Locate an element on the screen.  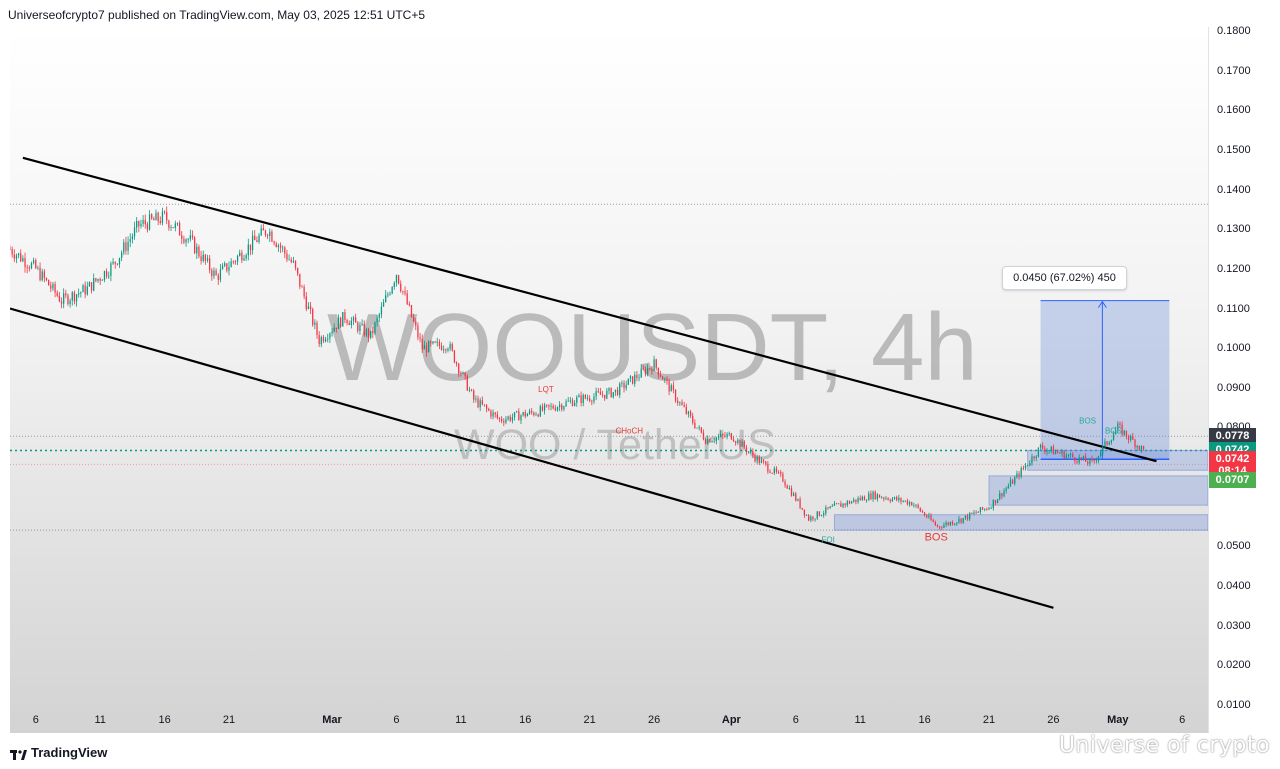
time-tick-label: 26 is located at coordinates (1053, 720).